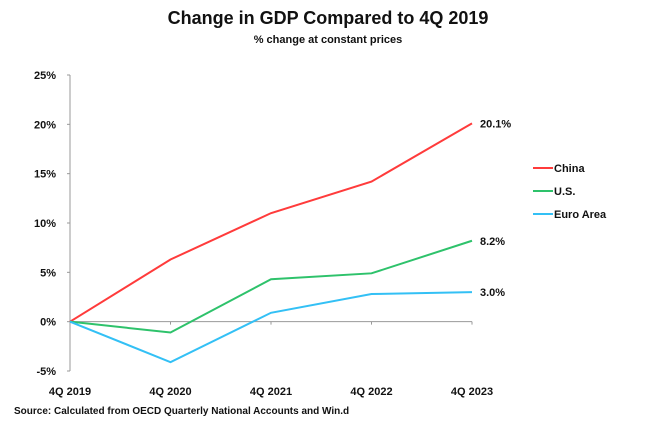  Describe the element at coordinates (170, 392) in the screenshot. I see `x-tick-label: 4Q 2020` at that location.